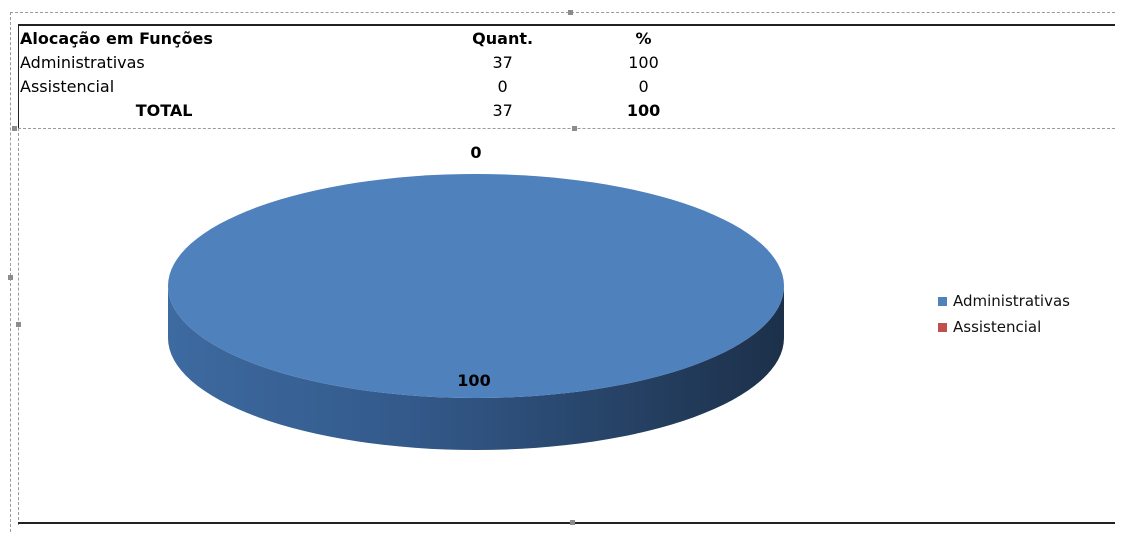 The width and height of the screenshot is (1125, 538). What do you see at coordinates (502, 62) in the screenshot?
I see `row-quant: 37` at bounding box center [502, 62].